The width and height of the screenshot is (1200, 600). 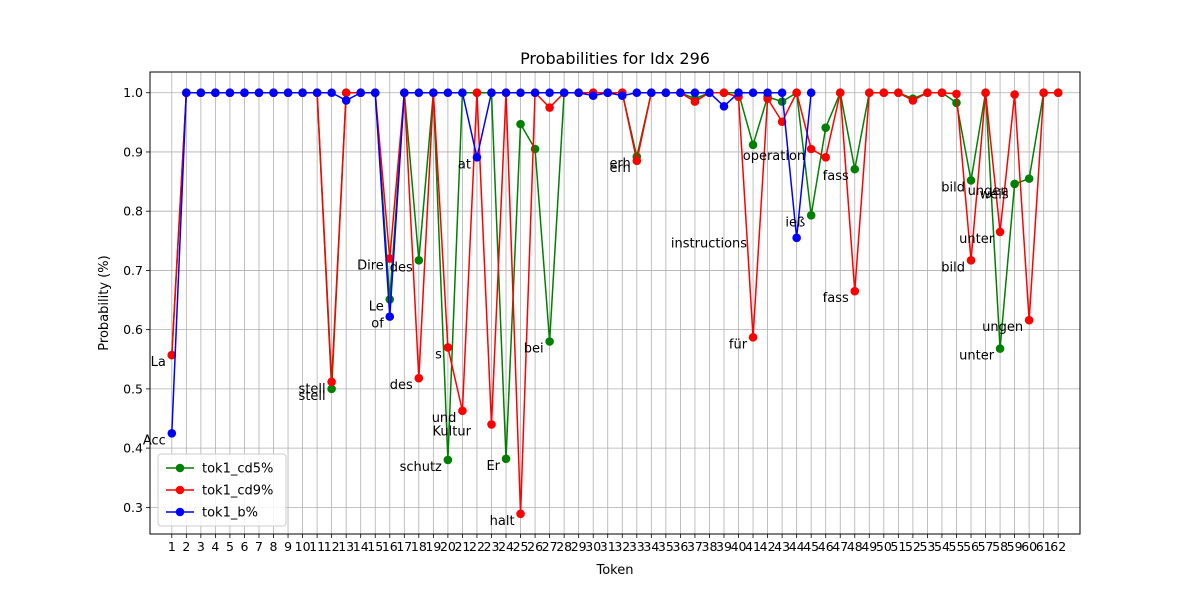 I want to click on x-tick-label: 35, so click(x=666, y=546).